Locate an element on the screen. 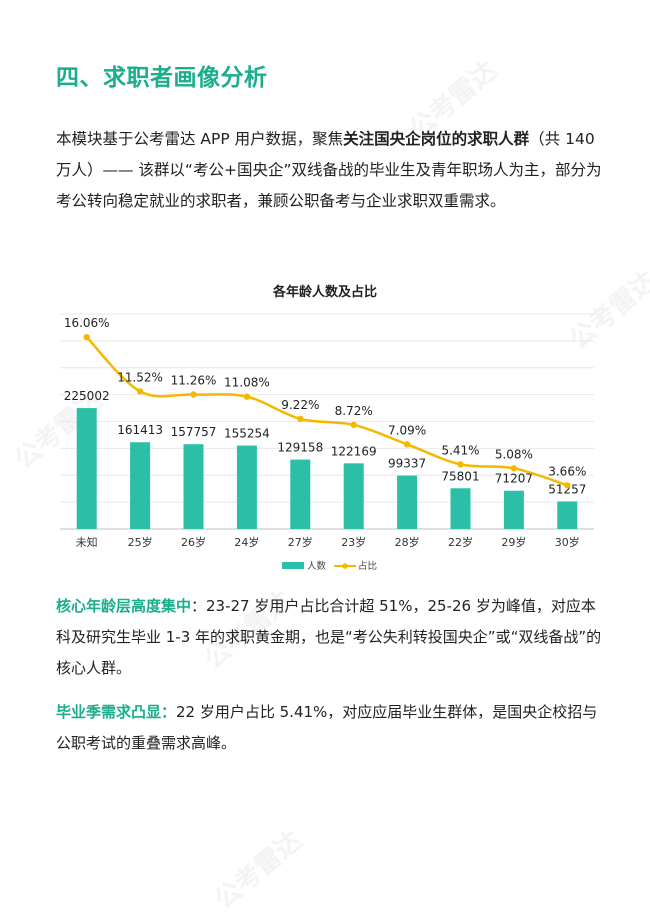 The width and height of the screenshot is (650, 918). bar-value-label: 225002 is located at coordinates (87, 396).